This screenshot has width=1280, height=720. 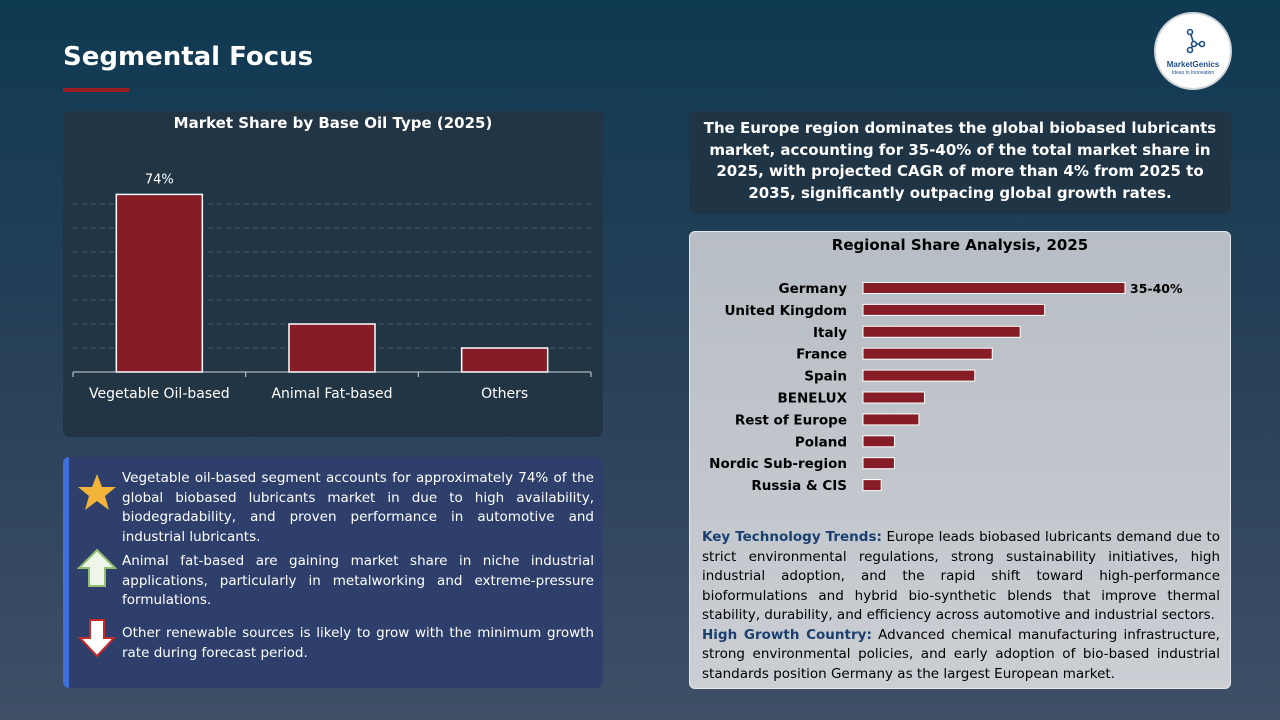 What do you see at coordinates (331, 394) in the screenshot?
I see `x-tick-label: Animal Fat-based` at bounding box center [331, 394].